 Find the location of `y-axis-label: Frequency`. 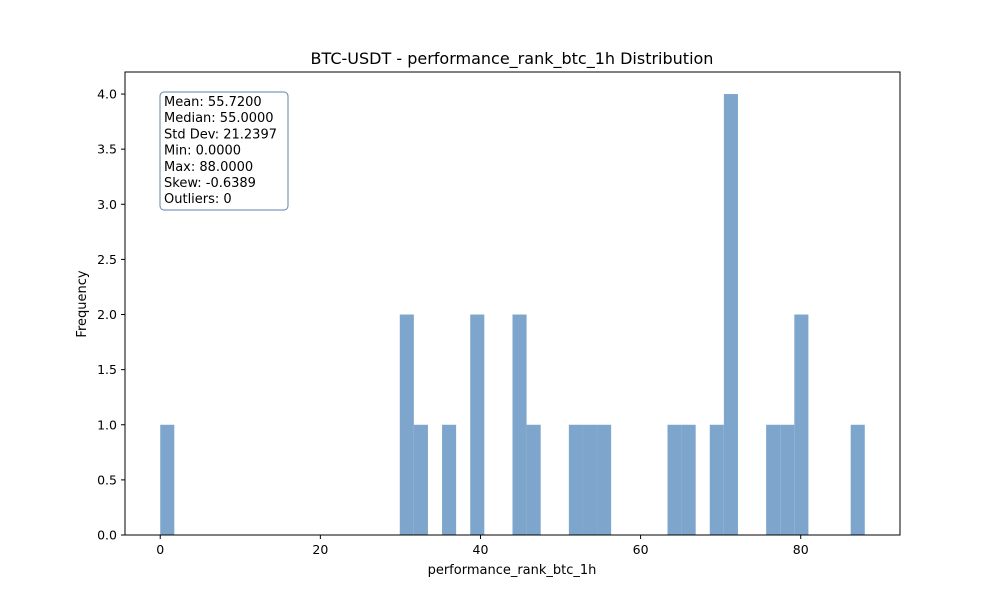

y-axis-label: Frequency is located at coordinates (82, 303).